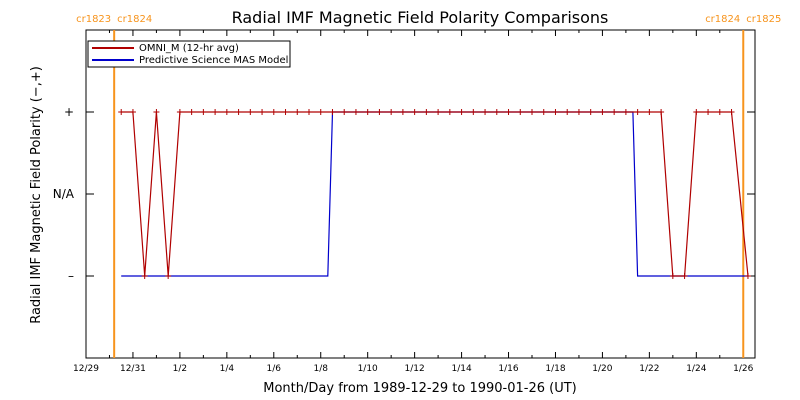 The width and height of the screenshot is (800, 400). What do you see at coordinates (696, 369) in the screenshot?
I see `x-tick-label: 1/24` at bounding box center [696, 369].